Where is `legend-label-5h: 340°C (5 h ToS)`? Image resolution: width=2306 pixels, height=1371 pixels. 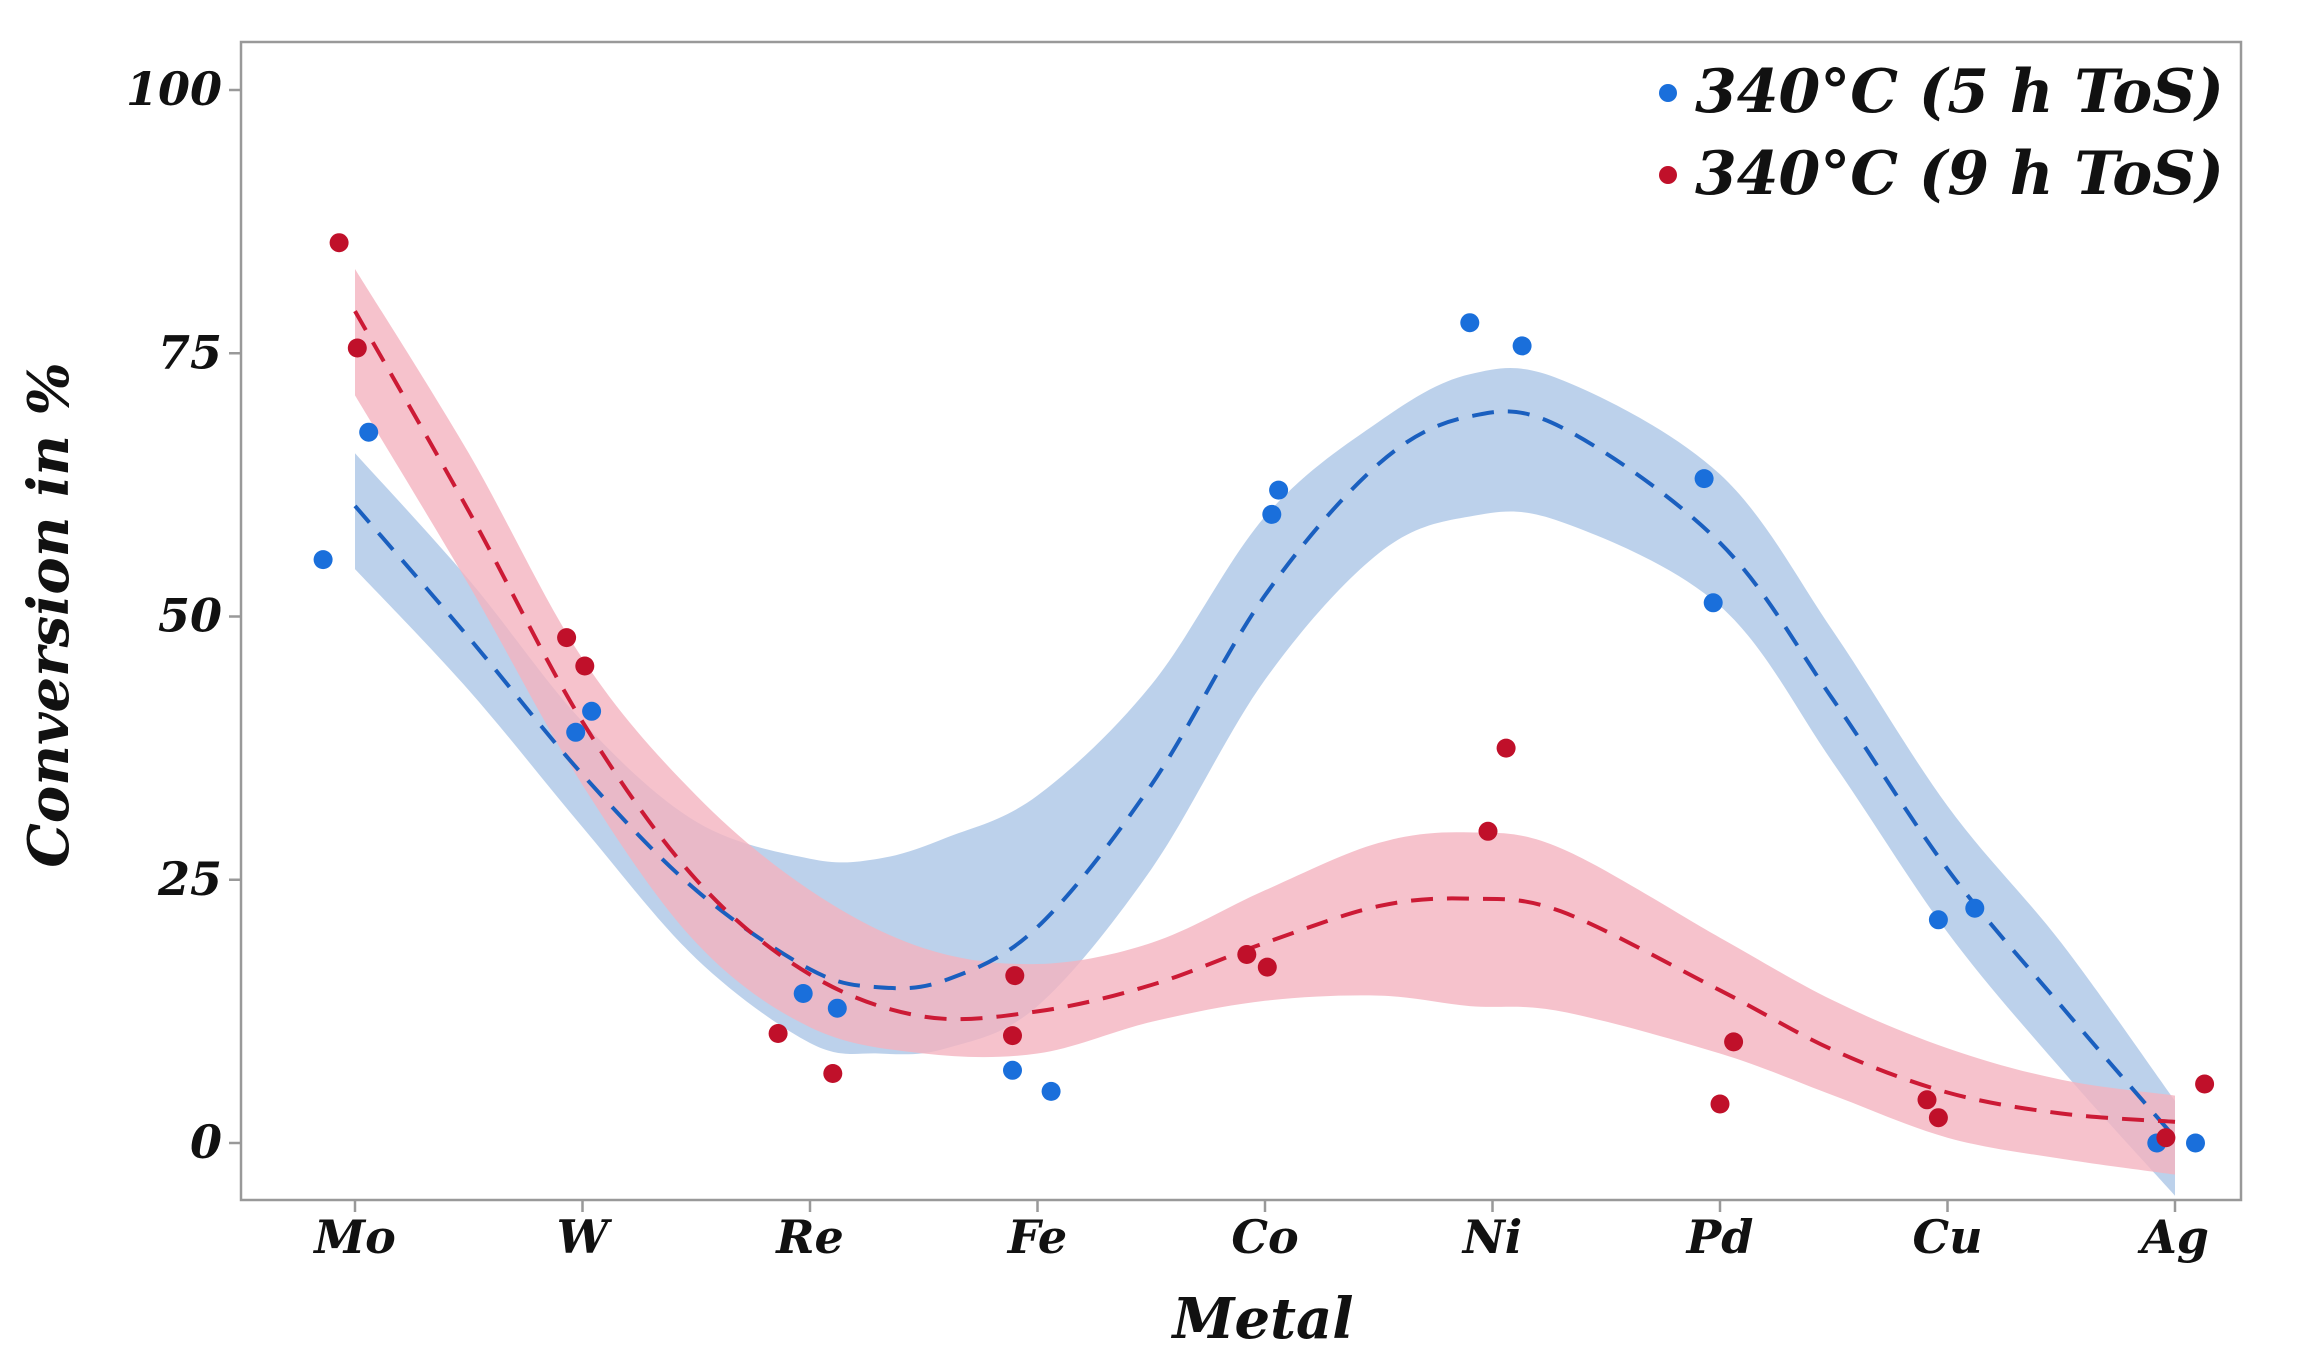 legend-label-5h: 340°C (5 h ToS) is located at coordinates (1959, 92).